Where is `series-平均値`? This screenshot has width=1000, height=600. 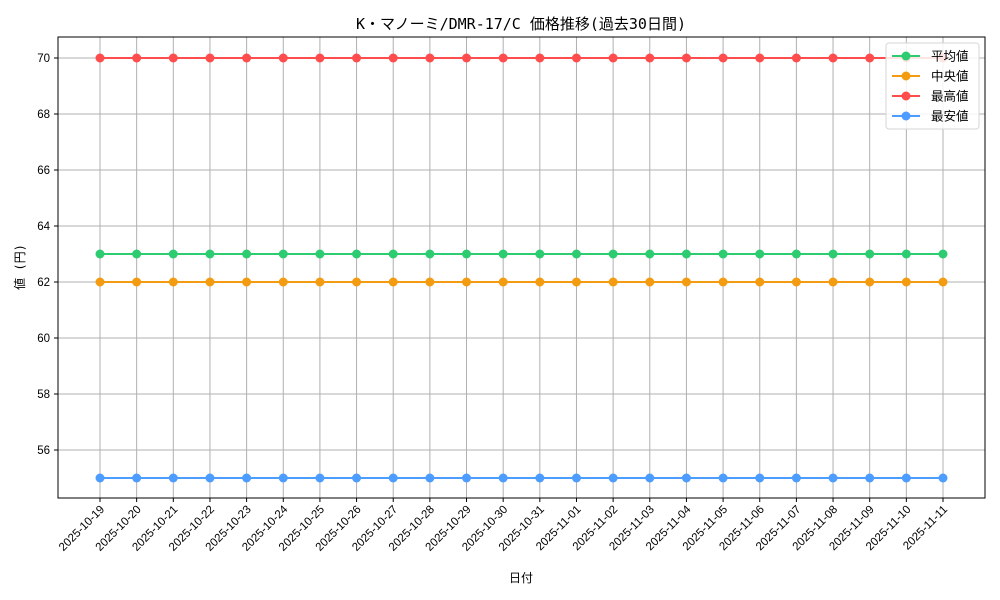 series-平均値 is located at coordinates (521, 254).